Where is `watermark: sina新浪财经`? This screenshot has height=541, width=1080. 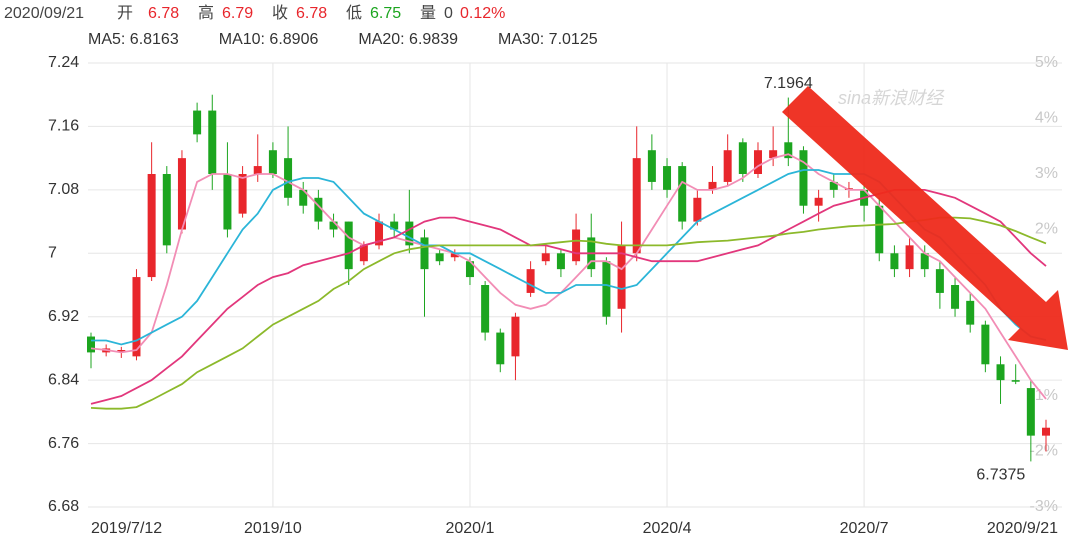
watermark: sina新浪财经 is located at coordinates (891, 98).